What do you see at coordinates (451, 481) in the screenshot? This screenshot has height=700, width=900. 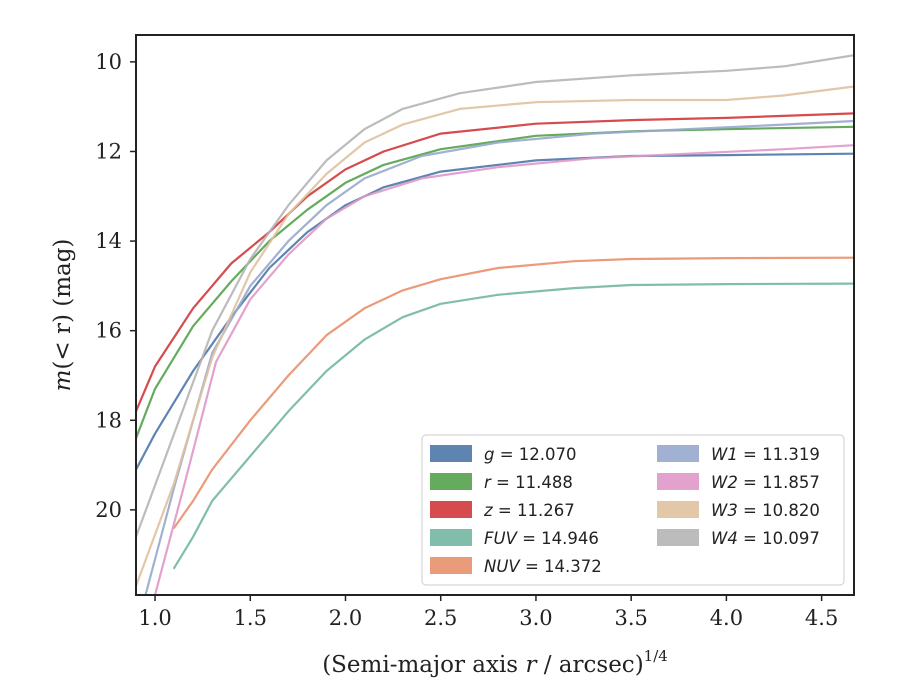 I see `legend-swatch-r` at bounding box center [451, 481].